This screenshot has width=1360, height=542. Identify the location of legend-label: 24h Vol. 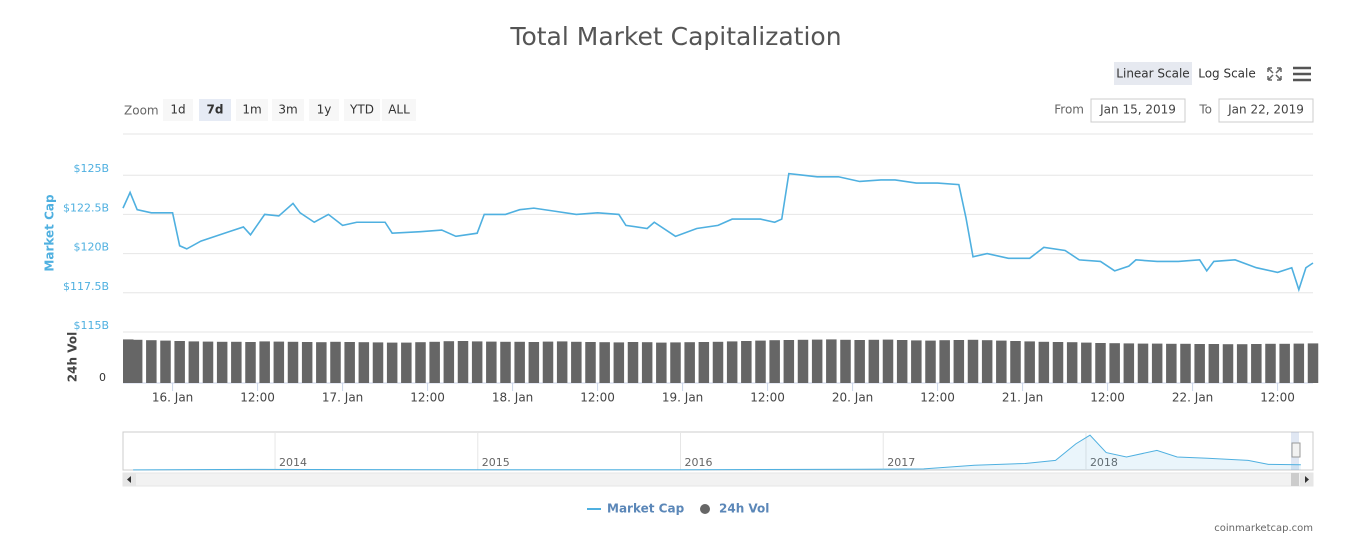
(744, 509).